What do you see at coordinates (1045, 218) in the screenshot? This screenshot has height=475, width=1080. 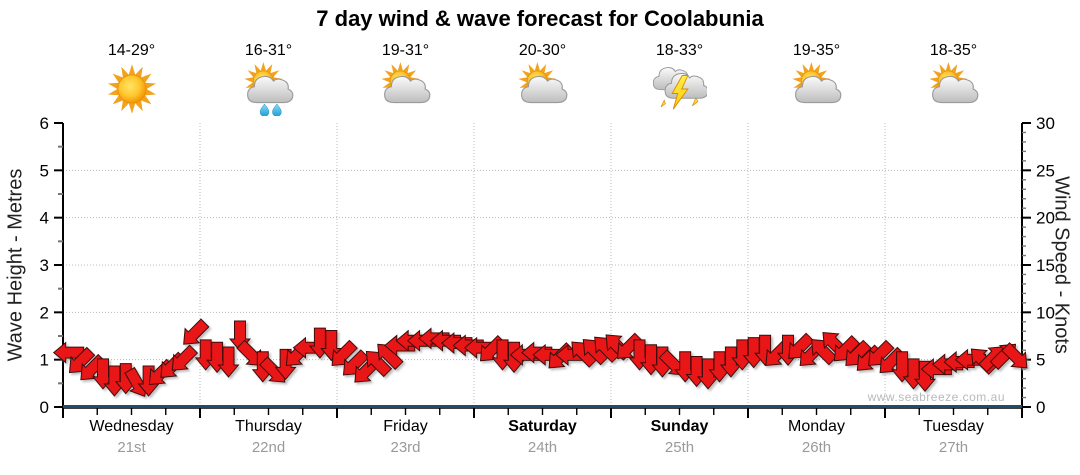 I see `right-axis-tick-label: 20` at bounding box center [1045, 218].